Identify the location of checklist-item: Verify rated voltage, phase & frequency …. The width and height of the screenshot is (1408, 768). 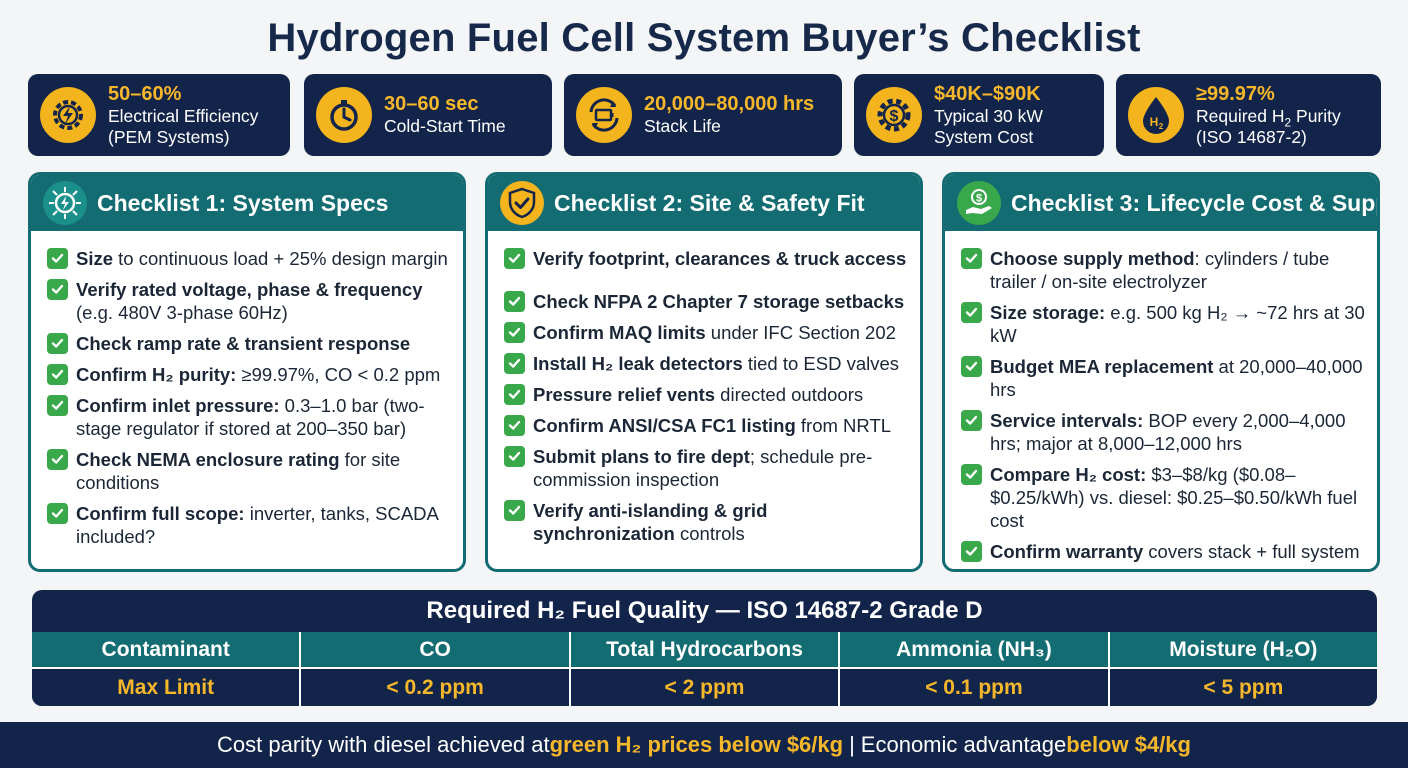
(249, 301).